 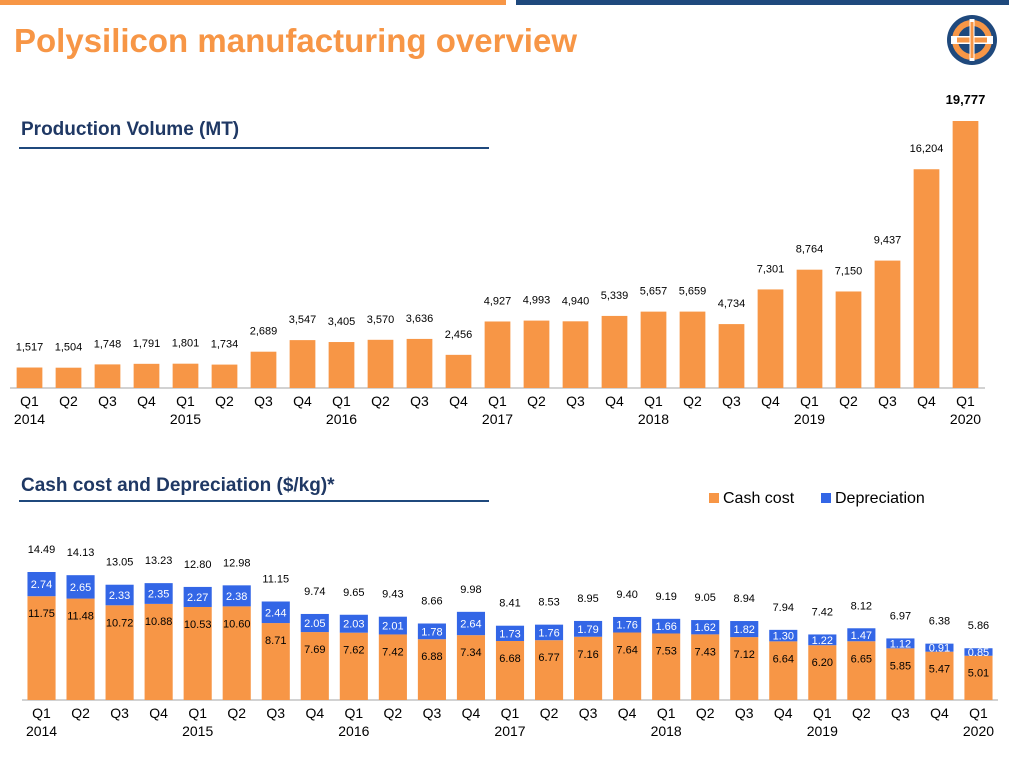 I want to click on depreciation-value-label: 2.05, so click(x=314, y=624).